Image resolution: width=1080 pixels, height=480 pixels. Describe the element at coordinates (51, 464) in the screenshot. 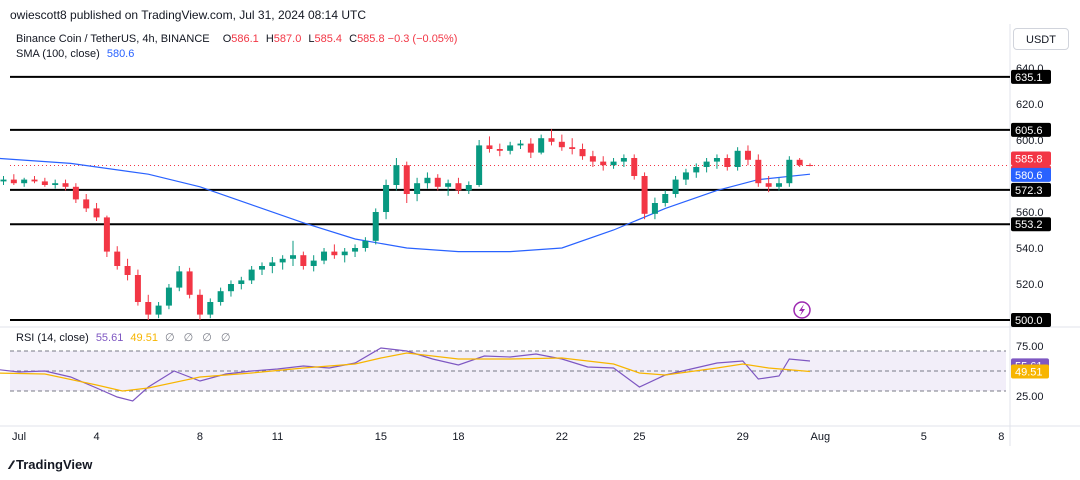

I see `tradingview-logo: ⁄⁄ TradingView` at that location.